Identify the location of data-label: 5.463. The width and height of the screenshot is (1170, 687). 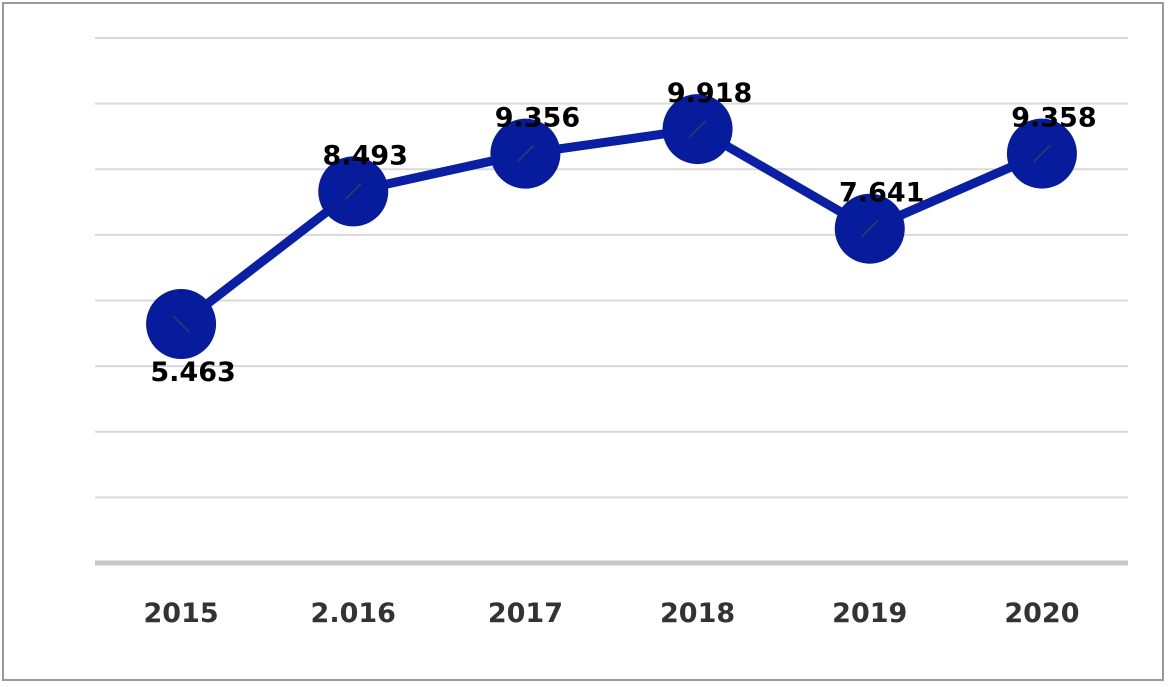
(192, 372).